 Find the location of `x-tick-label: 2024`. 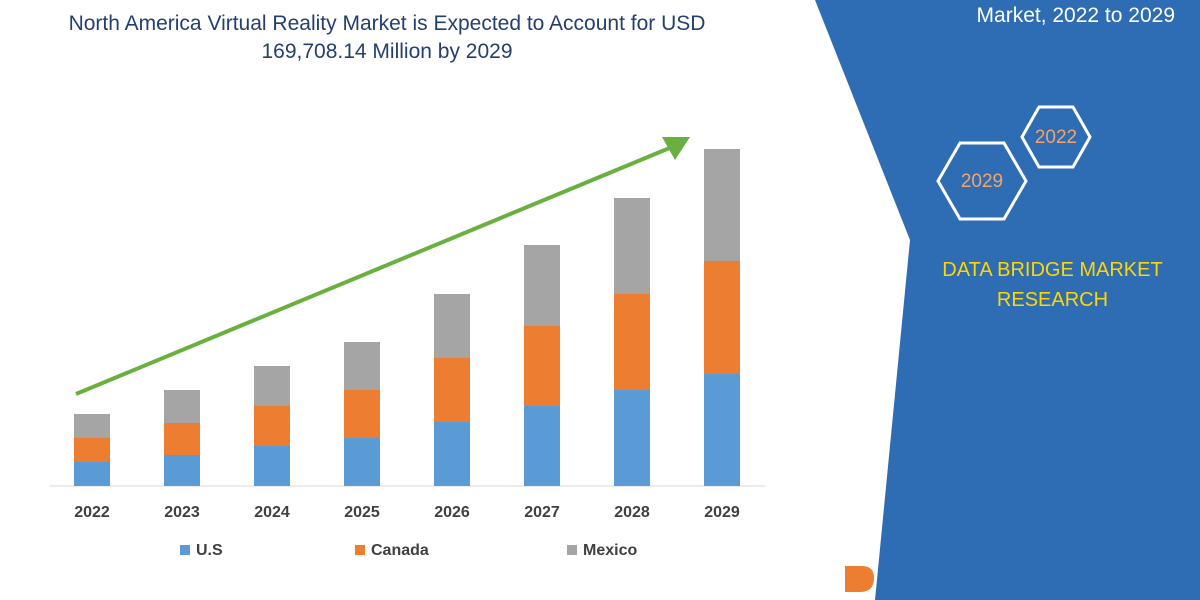

x-tick-label: 2024 is located at coordinates (272, 512).